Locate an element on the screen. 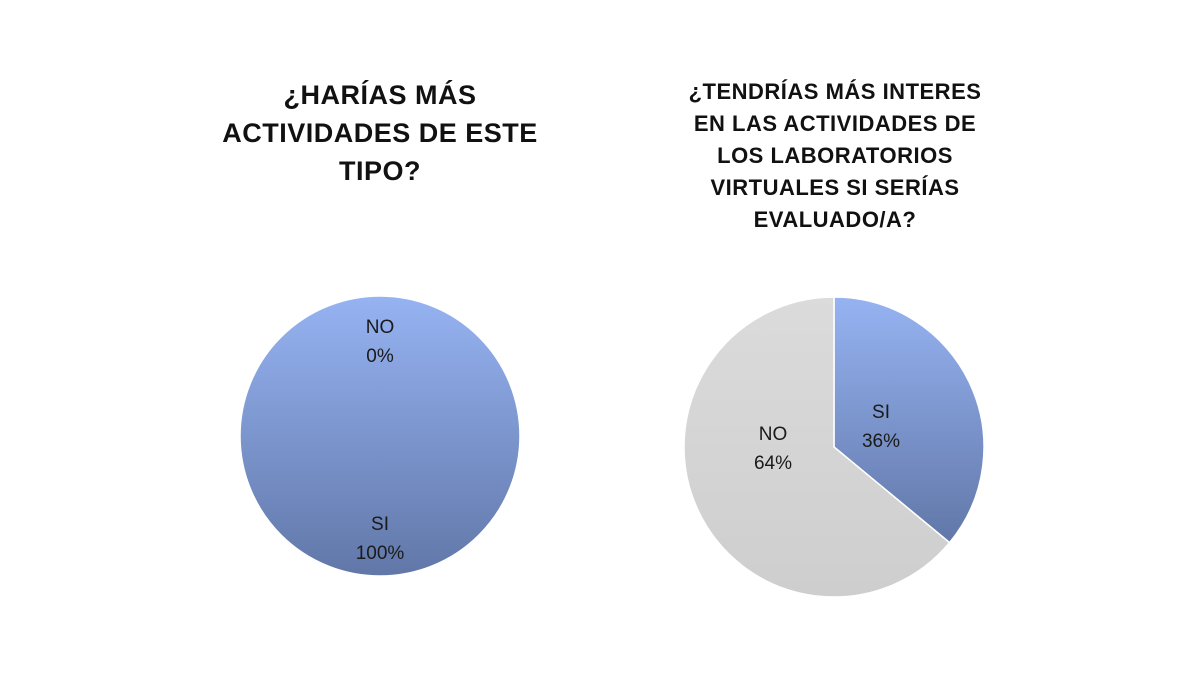  data-label-hariasmas-no: NO 0% is located at coordinates (380, 342).